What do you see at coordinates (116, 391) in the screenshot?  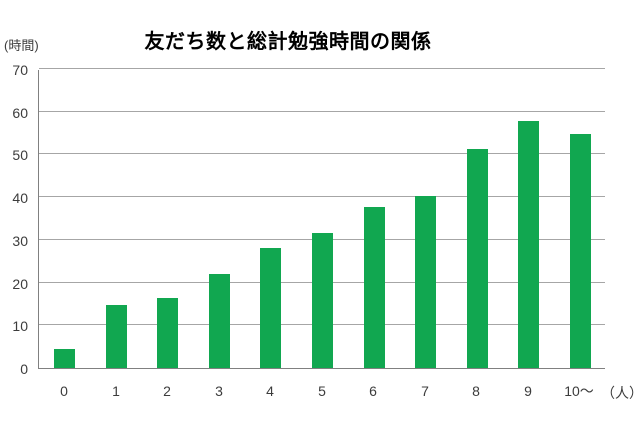 I see `x-tick-label: 1` at bounding box center [116, 391].